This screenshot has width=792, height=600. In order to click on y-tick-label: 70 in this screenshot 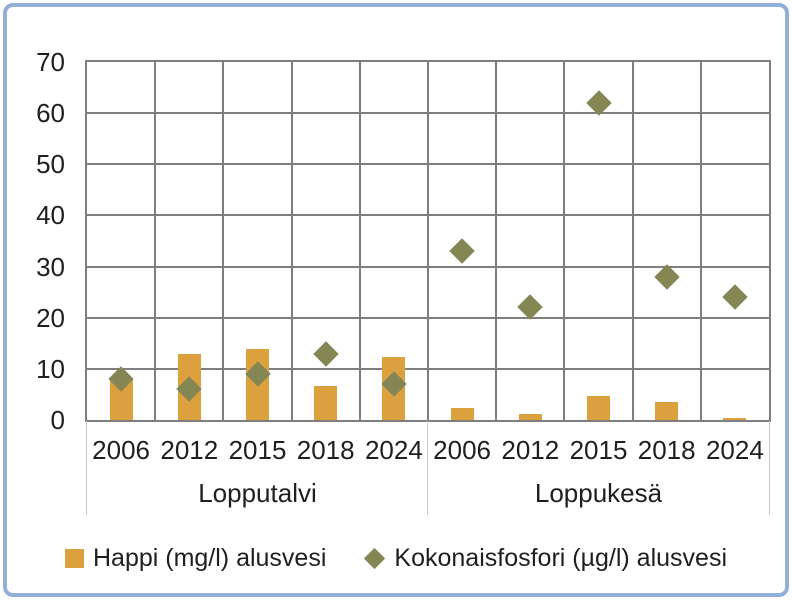, I will do `click(50, 62)`.